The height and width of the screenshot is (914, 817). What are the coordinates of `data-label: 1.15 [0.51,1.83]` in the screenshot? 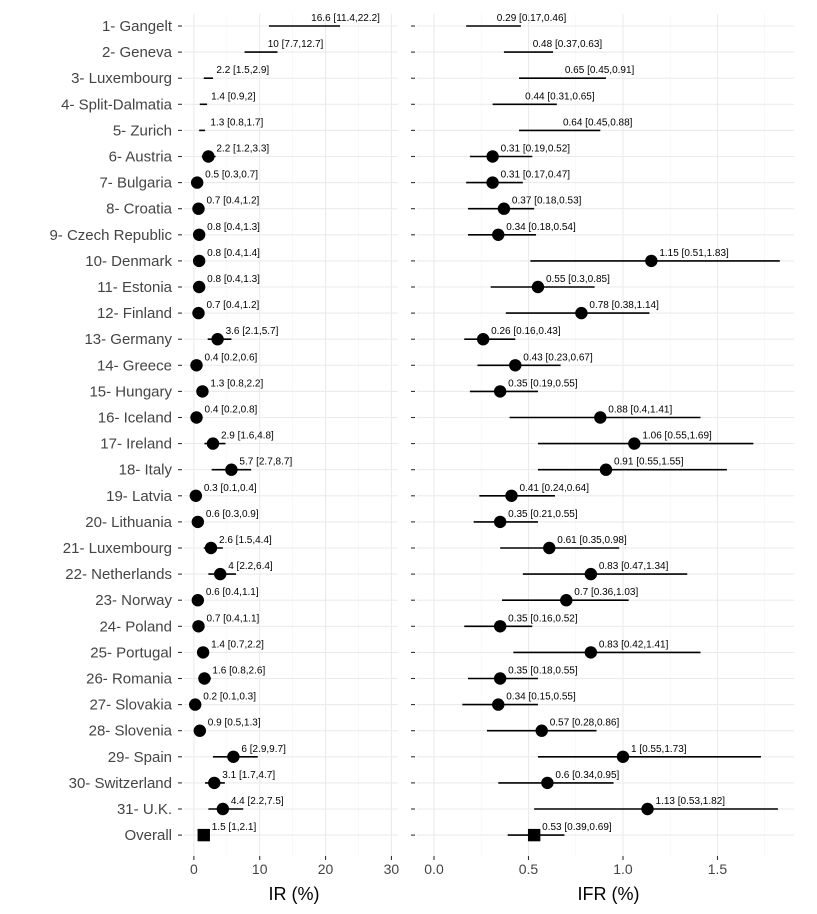 It's located at (694, 253).